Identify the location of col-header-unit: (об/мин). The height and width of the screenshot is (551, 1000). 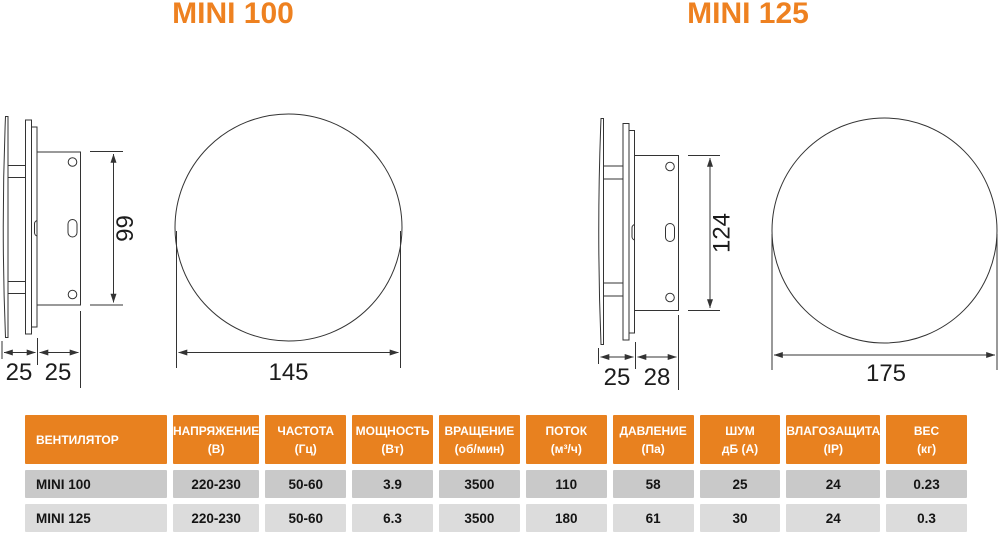
(479, 448).